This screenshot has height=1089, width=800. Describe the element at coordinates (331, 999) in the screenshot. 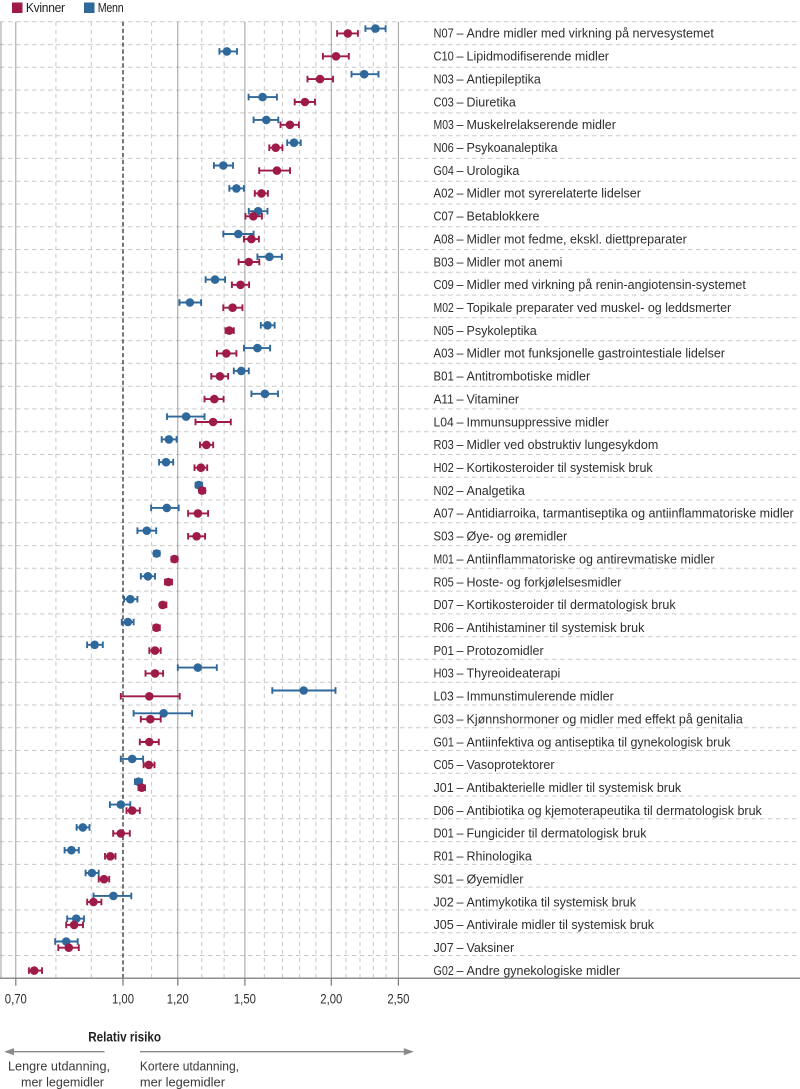

I see `svg-text: 2,00` at that location.